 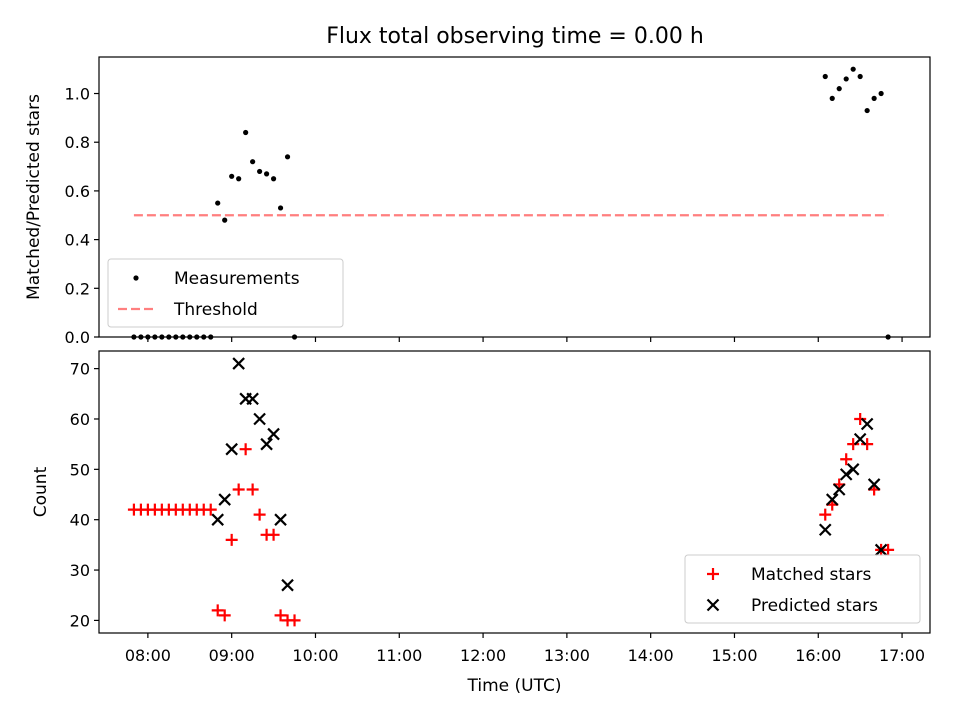 What do you see at coordinates (41, 491) in the screenshot?
I see `y-axis-label: Count` at bounding box center [41, 491].